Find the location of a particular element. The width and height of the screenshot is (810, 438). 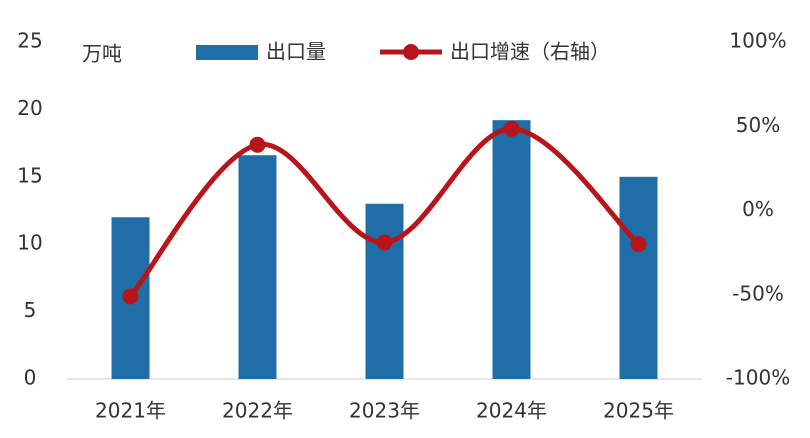

y2-tick-label: -50% is located at coordinates (758, 293).